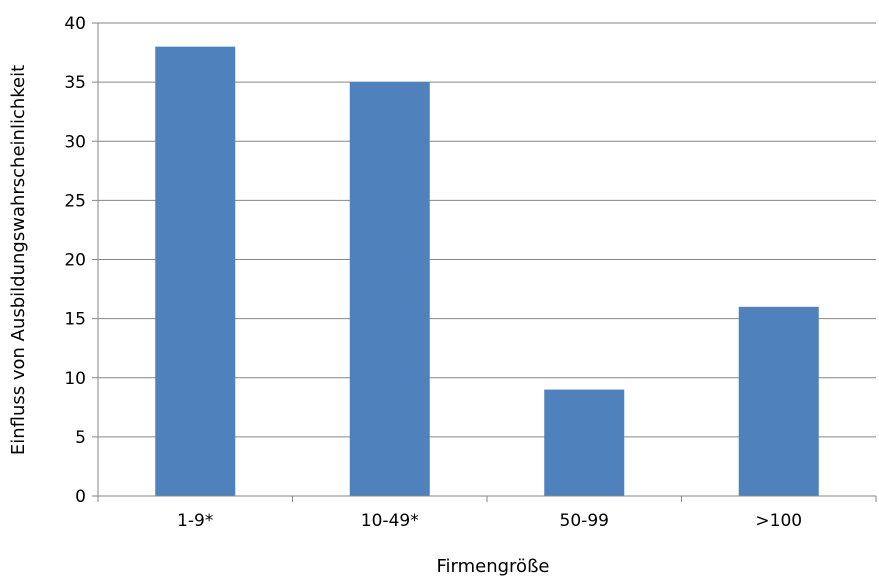 Image resolution: width=879 pixels, height=580 pixels. I want to click on x-tick-label: 10-49*, so click(390, 521).